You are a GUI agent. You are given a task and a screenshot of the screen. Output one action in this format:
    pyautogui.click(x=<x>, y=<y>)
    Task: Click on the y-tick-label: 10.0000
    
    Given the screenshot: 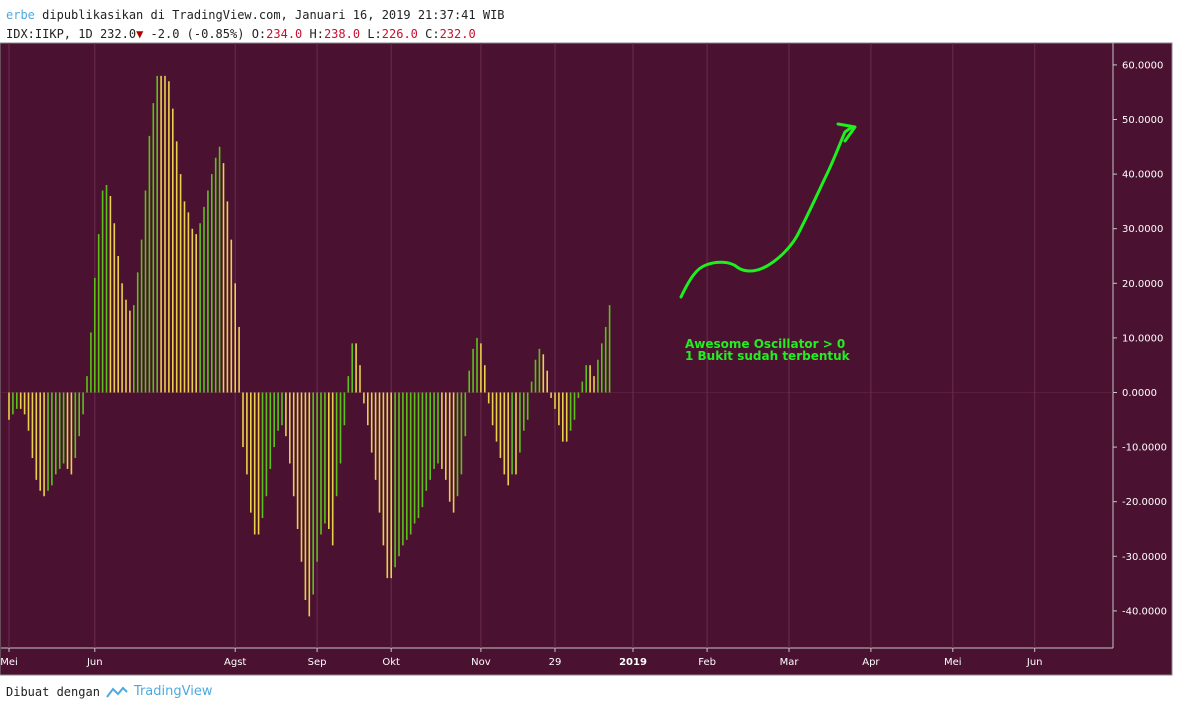 What is the action you would take?
    pyautogui.click(x=1142, y=338)
    